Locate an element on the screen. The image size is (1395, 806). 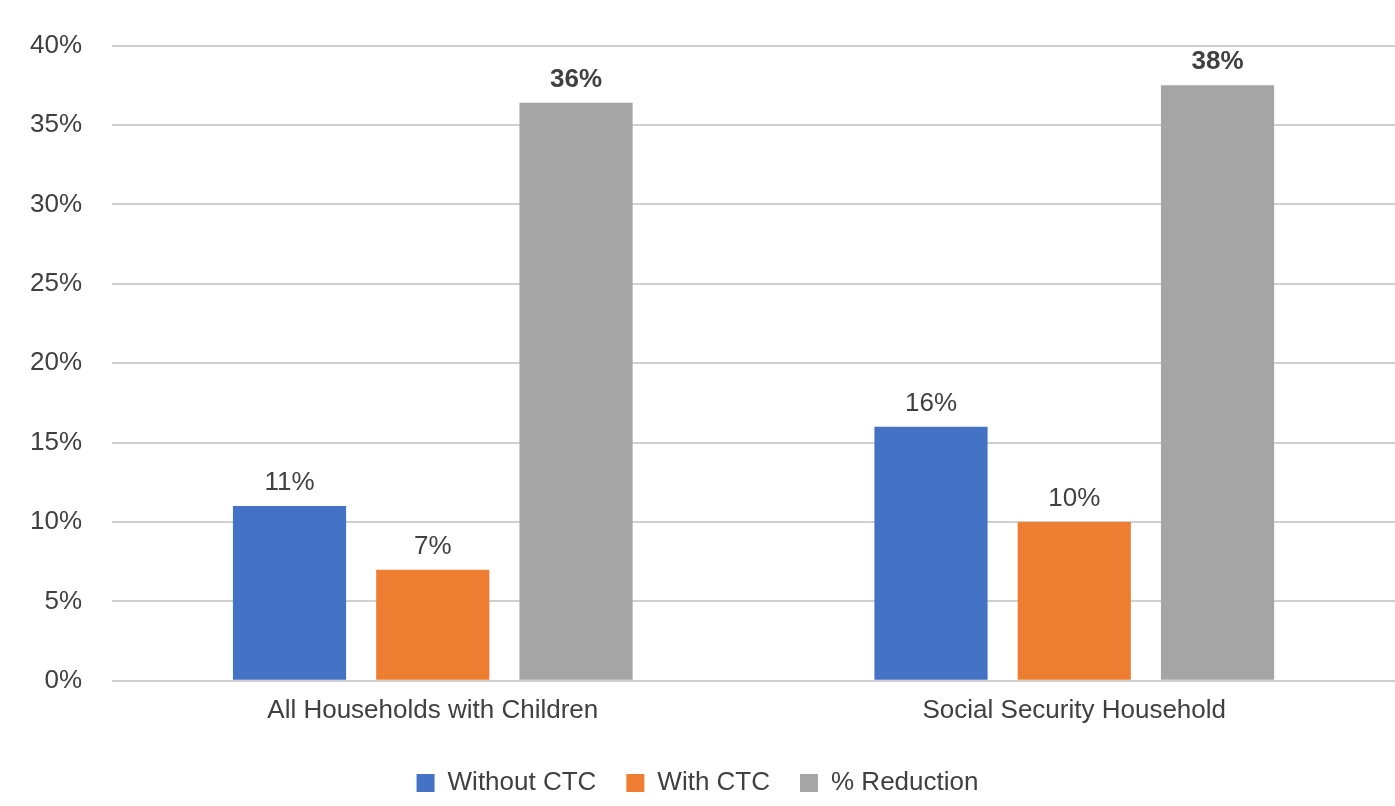
y-tick-label: 20% is located at coordinates (56, 361).